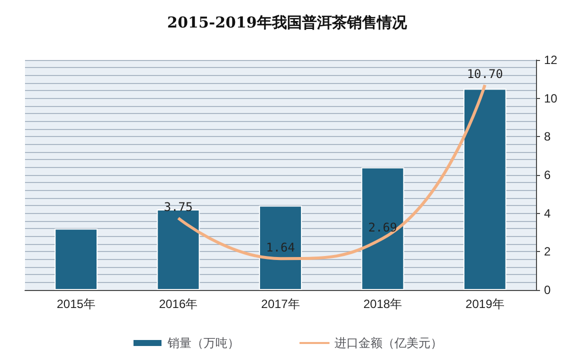 This screenshot has width=574, height=362. Describe the element at coordinates (203, 343) in the screenshot. I see `legend-label: 销量（万吨）` at that location.